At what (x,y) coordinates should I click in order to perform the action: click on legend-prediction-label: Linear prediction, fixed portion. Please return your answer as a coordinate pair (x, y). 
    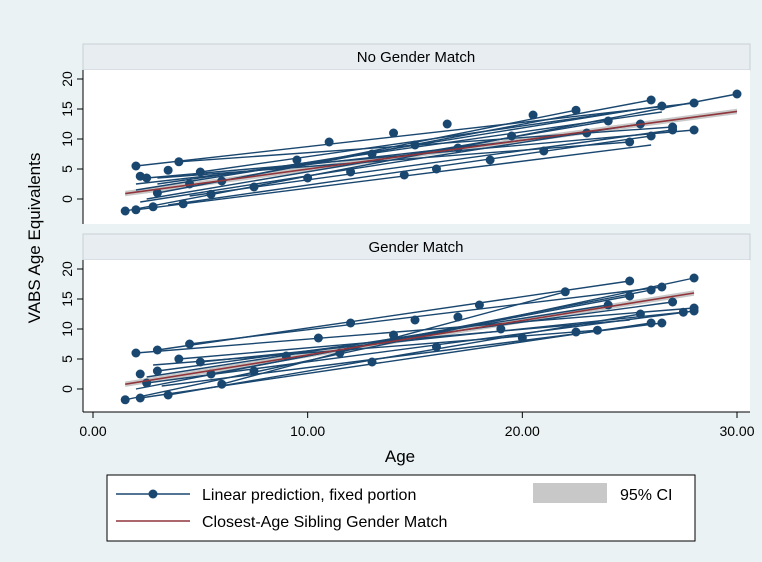
    Looking at the image, I should click on (309, 495).